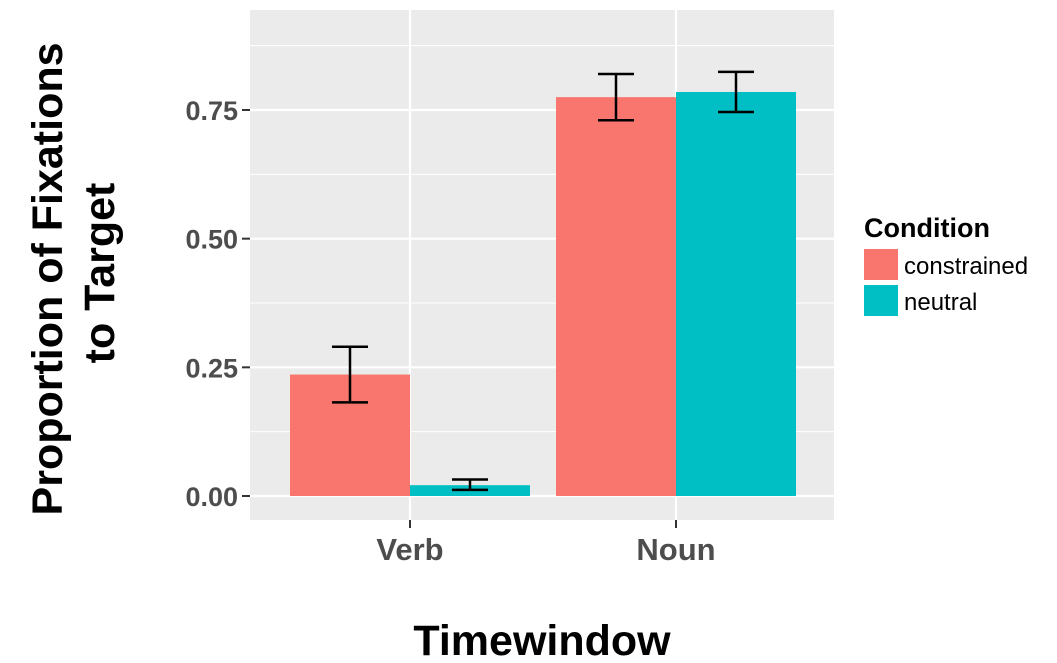  I want to click on error-bar-constrained-verb, so click(350, 374).